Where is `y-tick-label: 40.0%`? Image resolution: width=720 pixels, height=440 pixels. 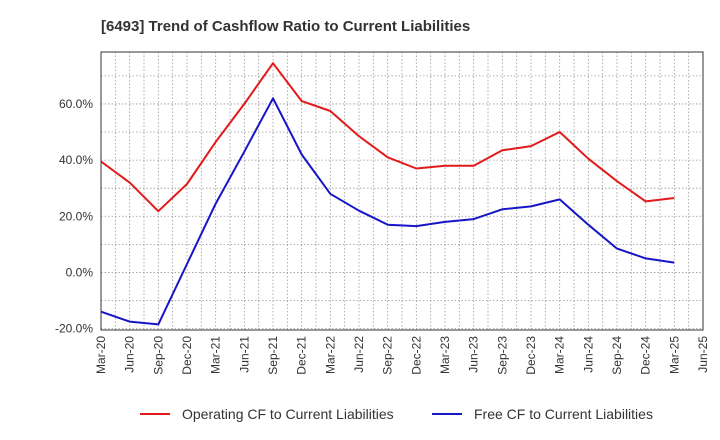 y-tick-label: 40.0% is located at coordinates (76, 160).